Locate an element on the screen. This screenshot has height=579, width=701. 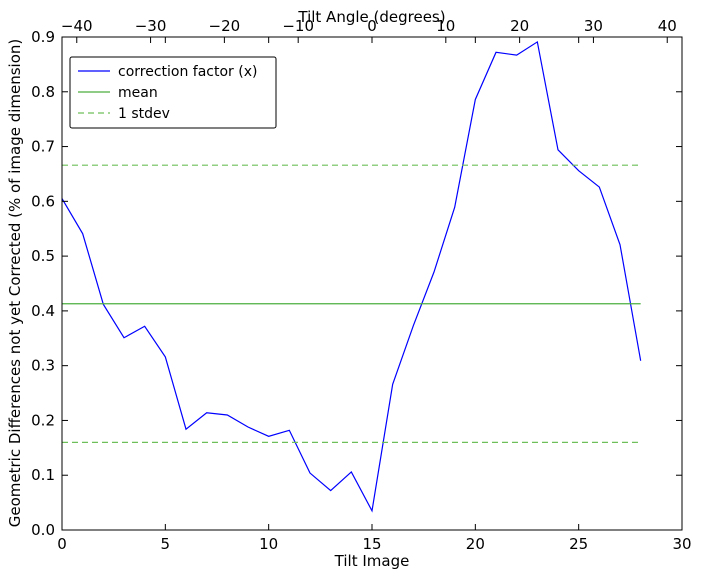
x-tick-label: 10 is located at coordinates (268, 544).